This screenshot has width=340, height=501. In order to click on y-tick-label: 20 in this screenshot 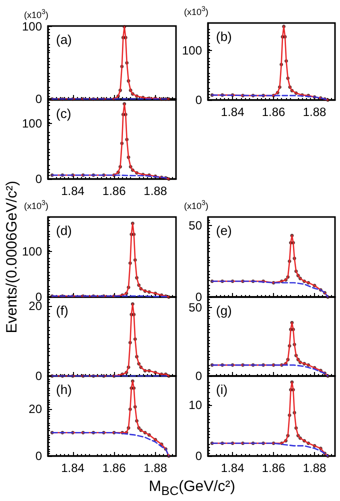, I will do `click(35, 409)`.